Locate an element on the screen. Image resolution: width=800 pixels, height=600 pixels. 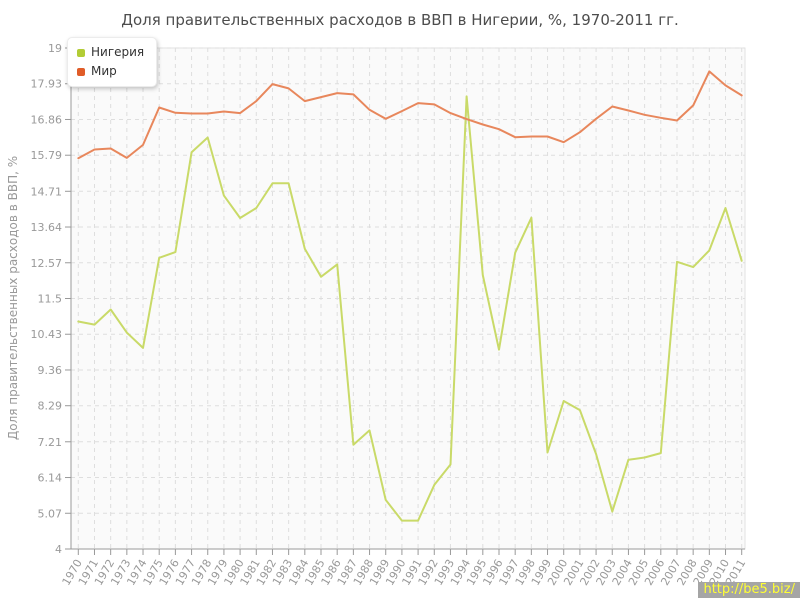
y-tick-label: 17.93 is located at coordinates (47, 84).